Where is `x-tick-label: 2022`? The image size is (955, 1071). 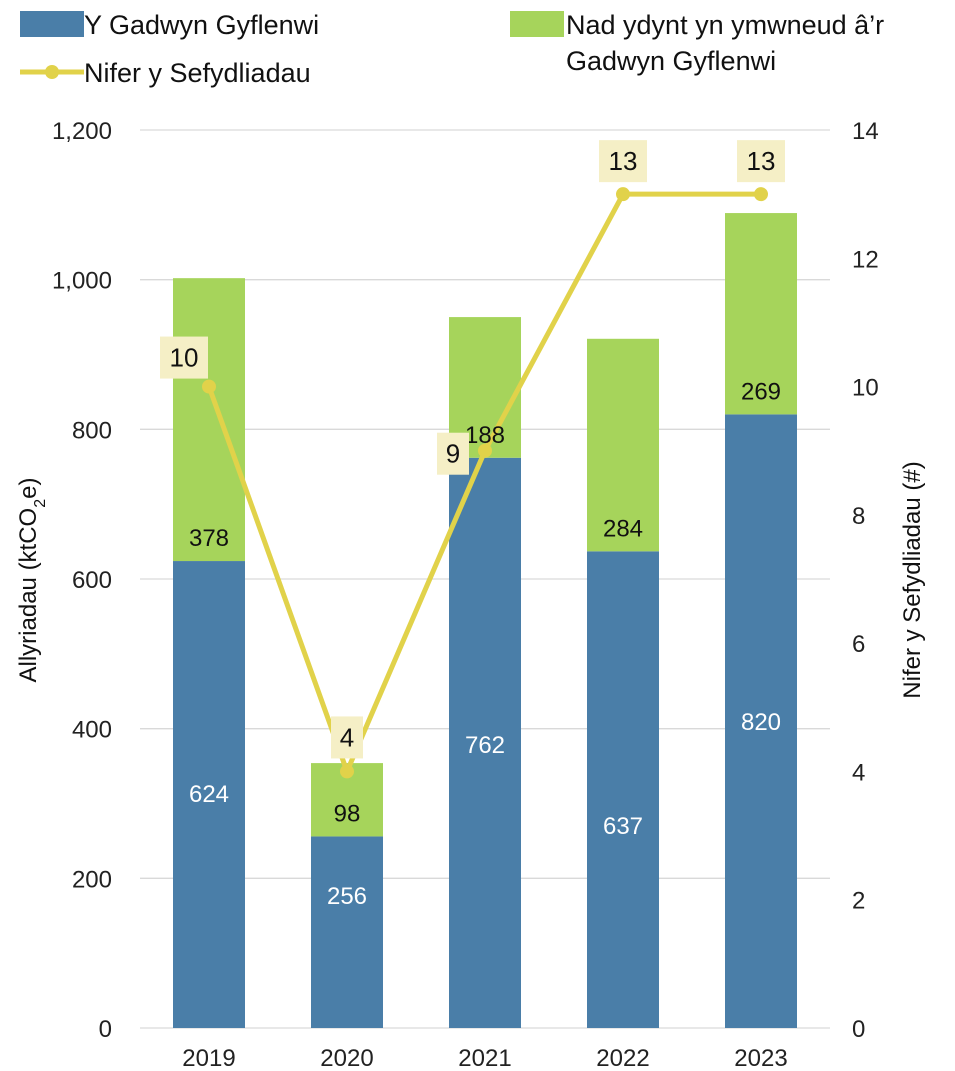
x-tick-label: 2022 is located at coordinates (622, 1058).